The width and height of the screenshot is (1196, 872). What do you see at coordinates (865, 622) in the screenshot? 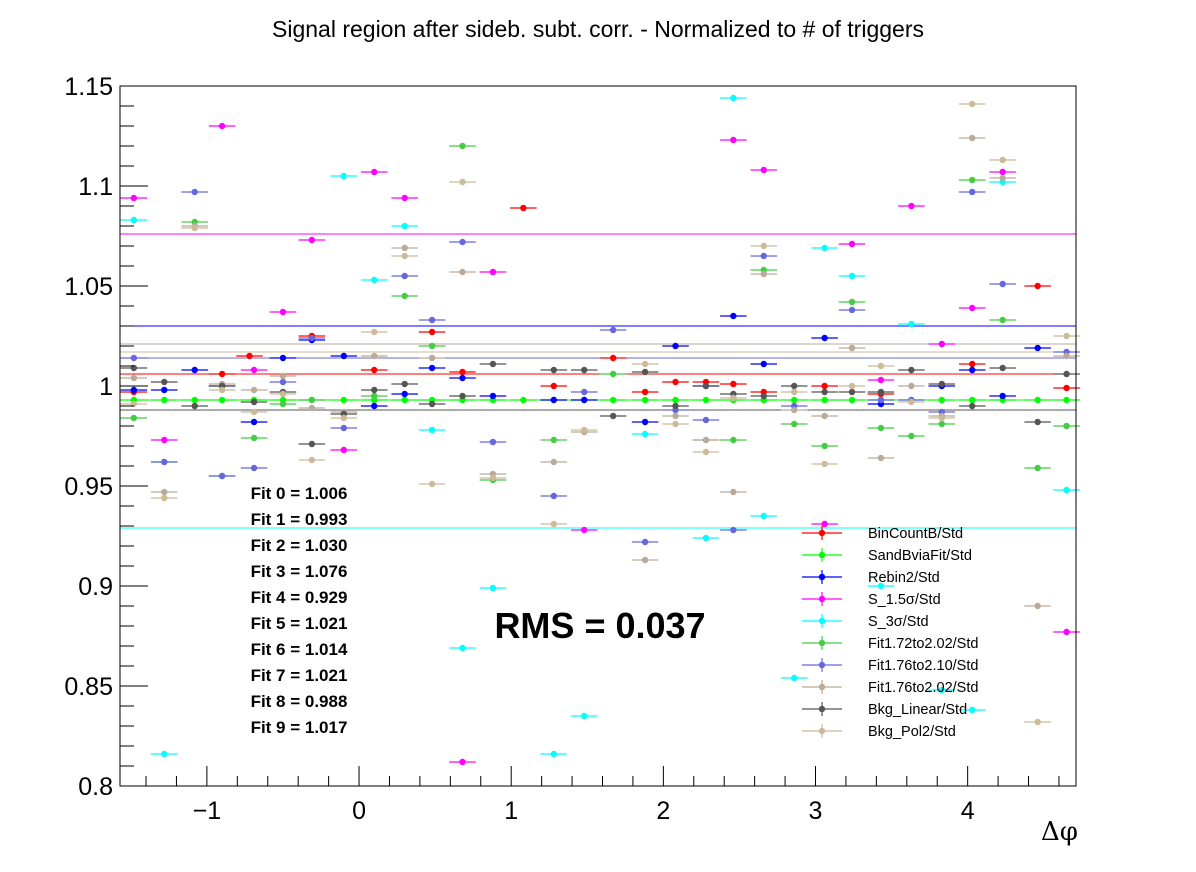
I see `legend-entry: S_3σ/Std` at bounding box center [865, 622].